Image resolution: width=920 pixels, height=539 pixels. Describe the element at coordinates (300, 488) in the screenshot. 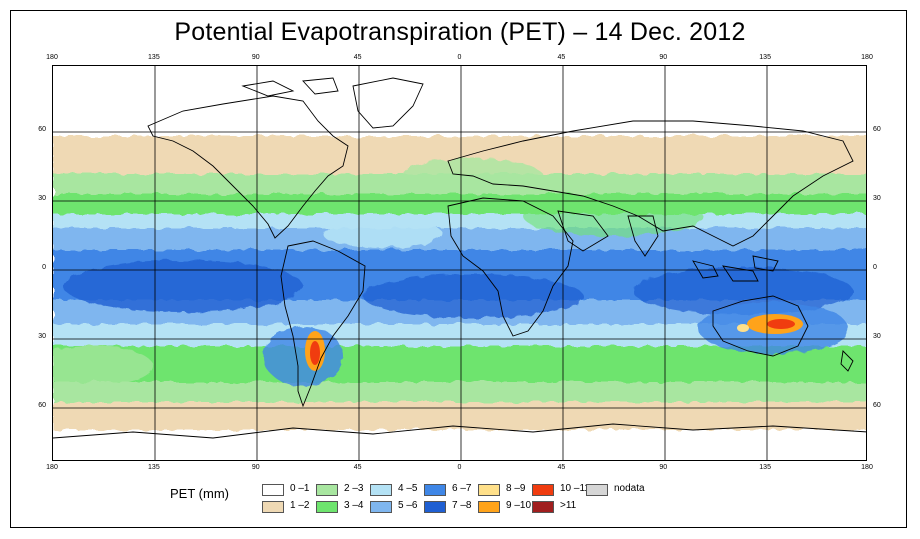

I see `legend-label: 0 –1` at that location.